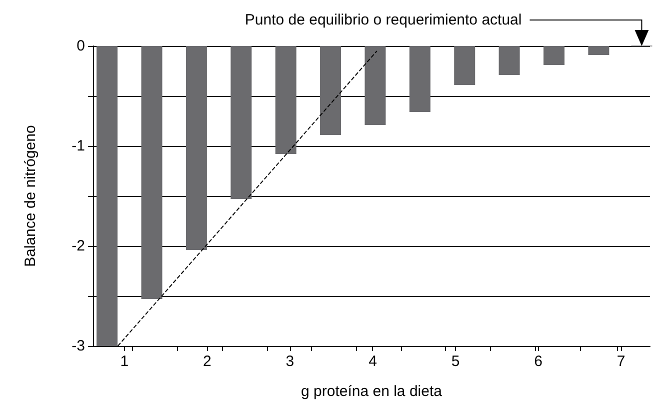 The width and height of the screenshot is (654, 409). Describe the element at coordinates (207, 361) in the screenshot. I see `x-tick-label: 2` at that location.